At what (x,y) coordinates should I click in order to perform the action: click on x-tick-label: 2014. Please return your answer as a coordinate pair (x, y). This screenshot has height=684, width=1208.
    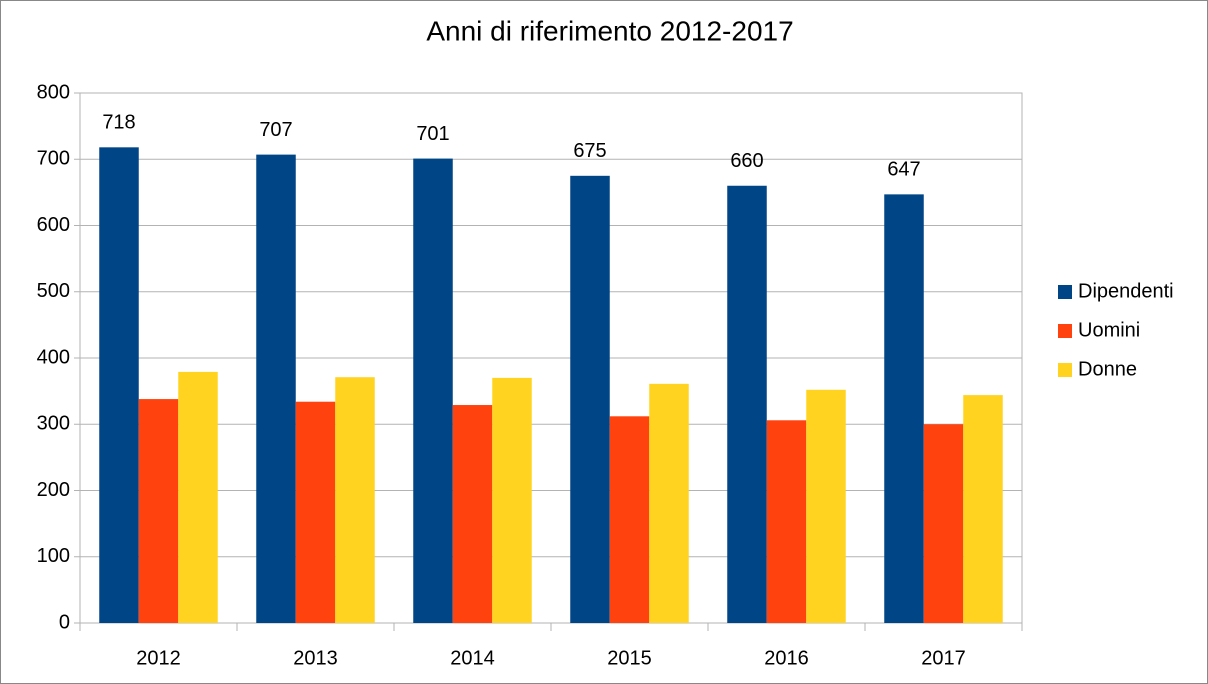
    Looking at the image, I should click on (472, 658).